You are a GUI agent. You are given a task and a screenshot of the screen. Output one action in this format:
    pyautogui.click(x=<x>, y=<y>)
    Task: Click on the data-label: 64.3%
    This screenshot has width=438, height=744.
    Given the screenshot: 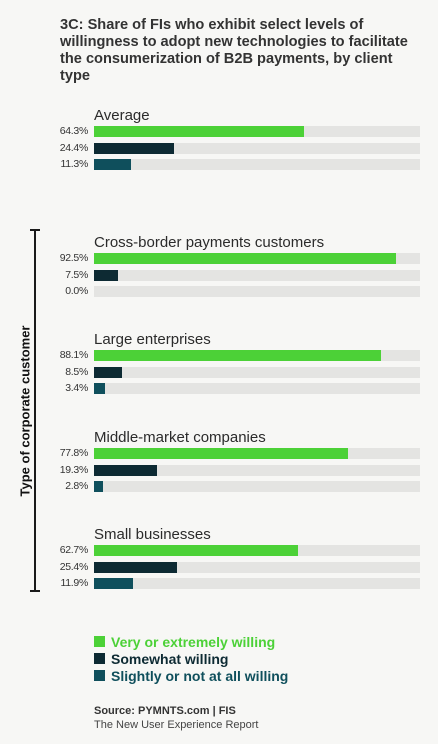 What is the action you would take?
    pyautogui.click(x=74, y=131)
    